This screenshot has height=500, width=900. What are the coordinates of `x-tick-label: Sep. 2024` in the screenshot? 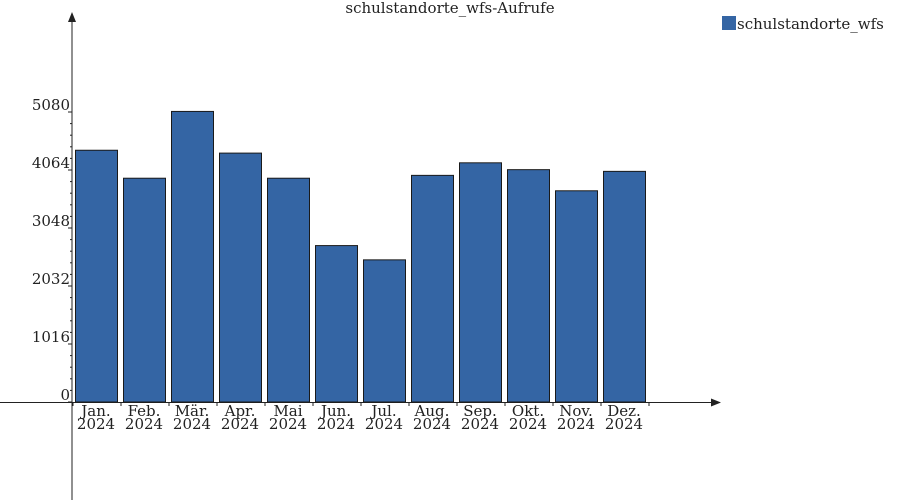 It's located at (480, 417).